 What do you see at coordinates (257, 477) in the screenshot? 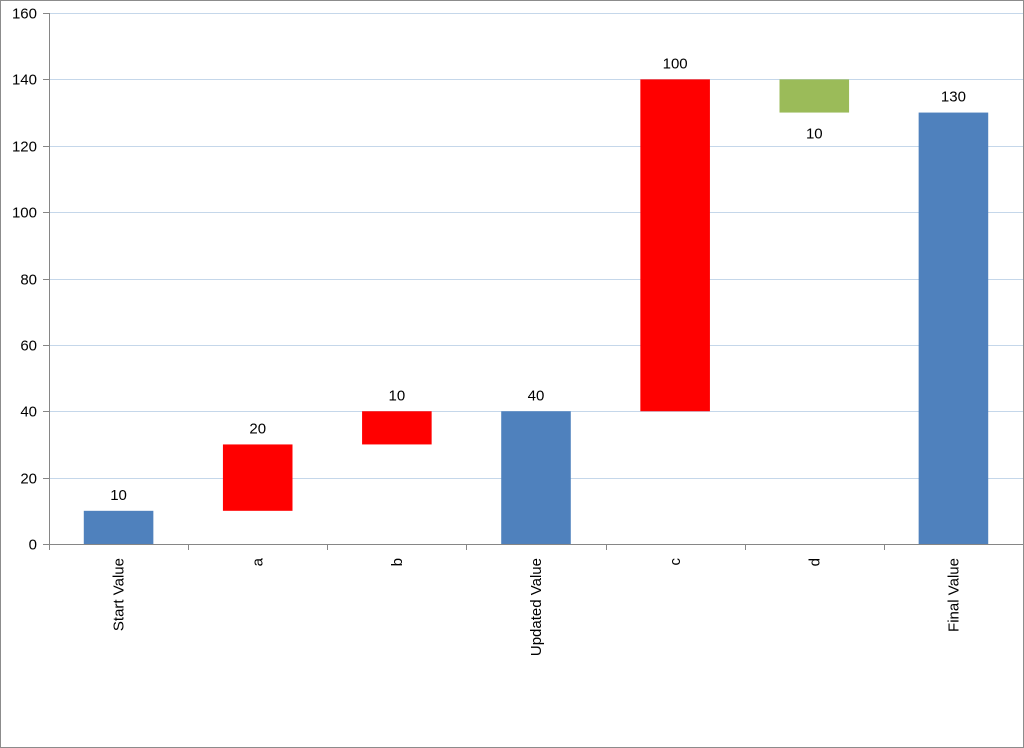
I see `bar-a` at bounding box center [257, 477].